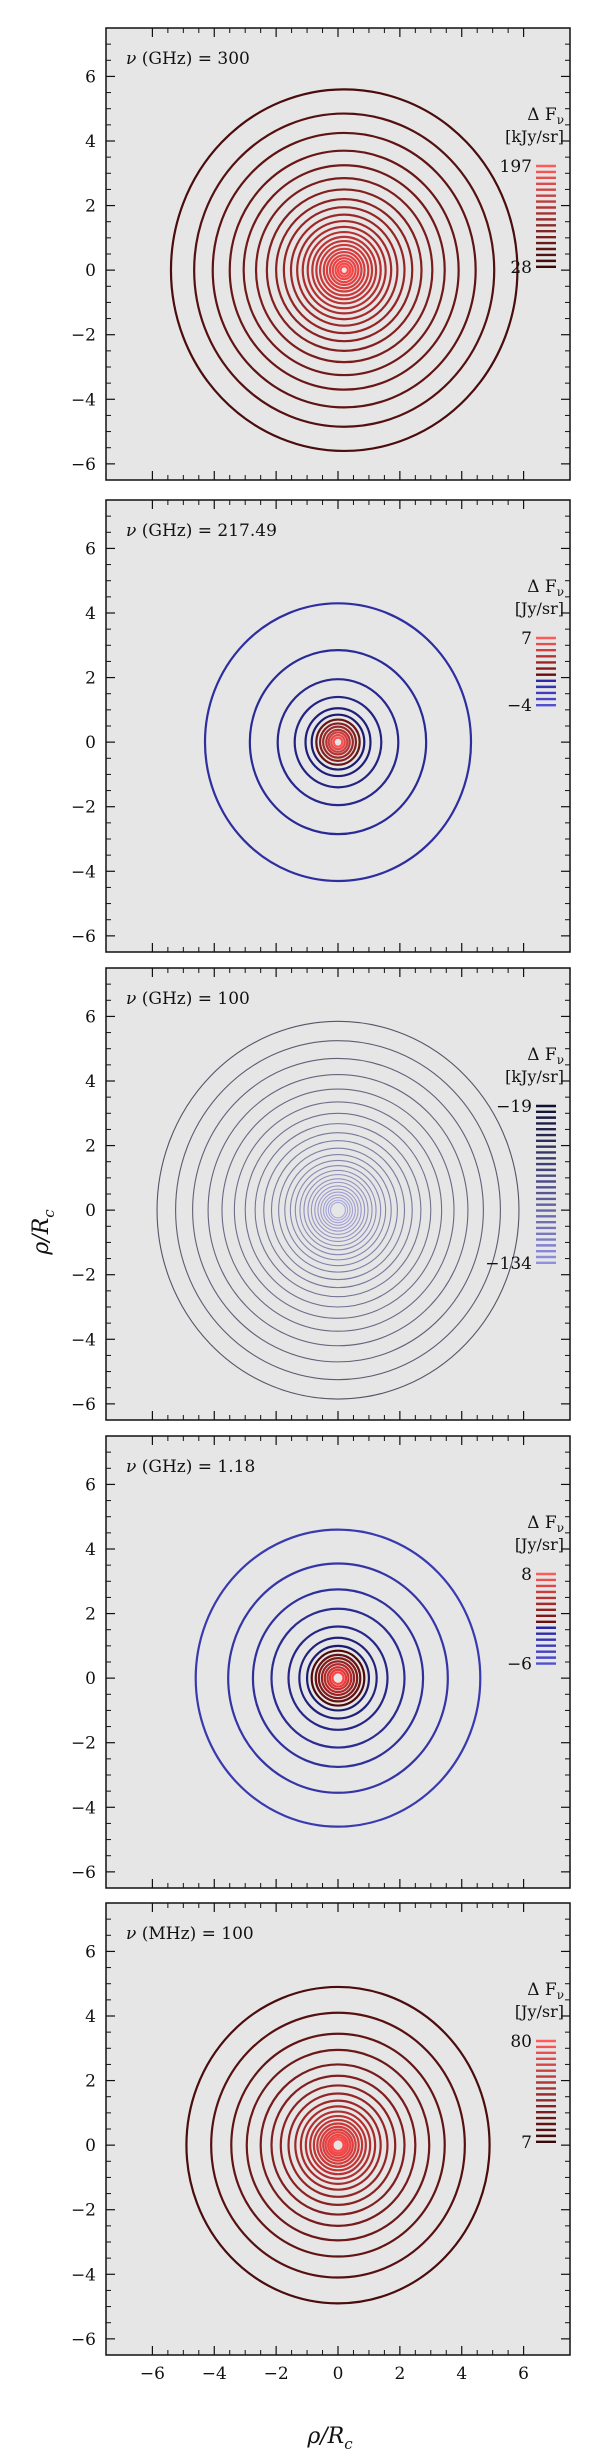  I want to click on y-axis-label-main: ρ/R, so click(41, 1237).